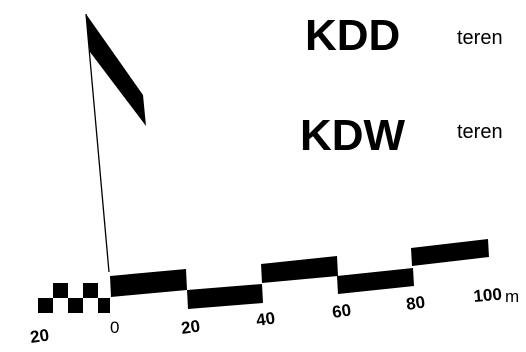 This screenshot has height=352, width=526. What do you see at coordinates (415, 303) in the screenshot?
I see `scale-tick: 80` at bounding box center [415, 303].